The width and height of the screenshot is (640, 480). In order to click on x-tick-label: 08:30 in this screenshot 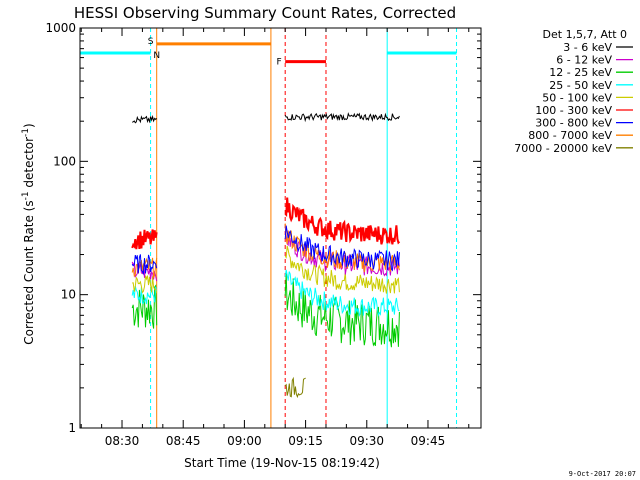, I will do `click(122, 441)`.